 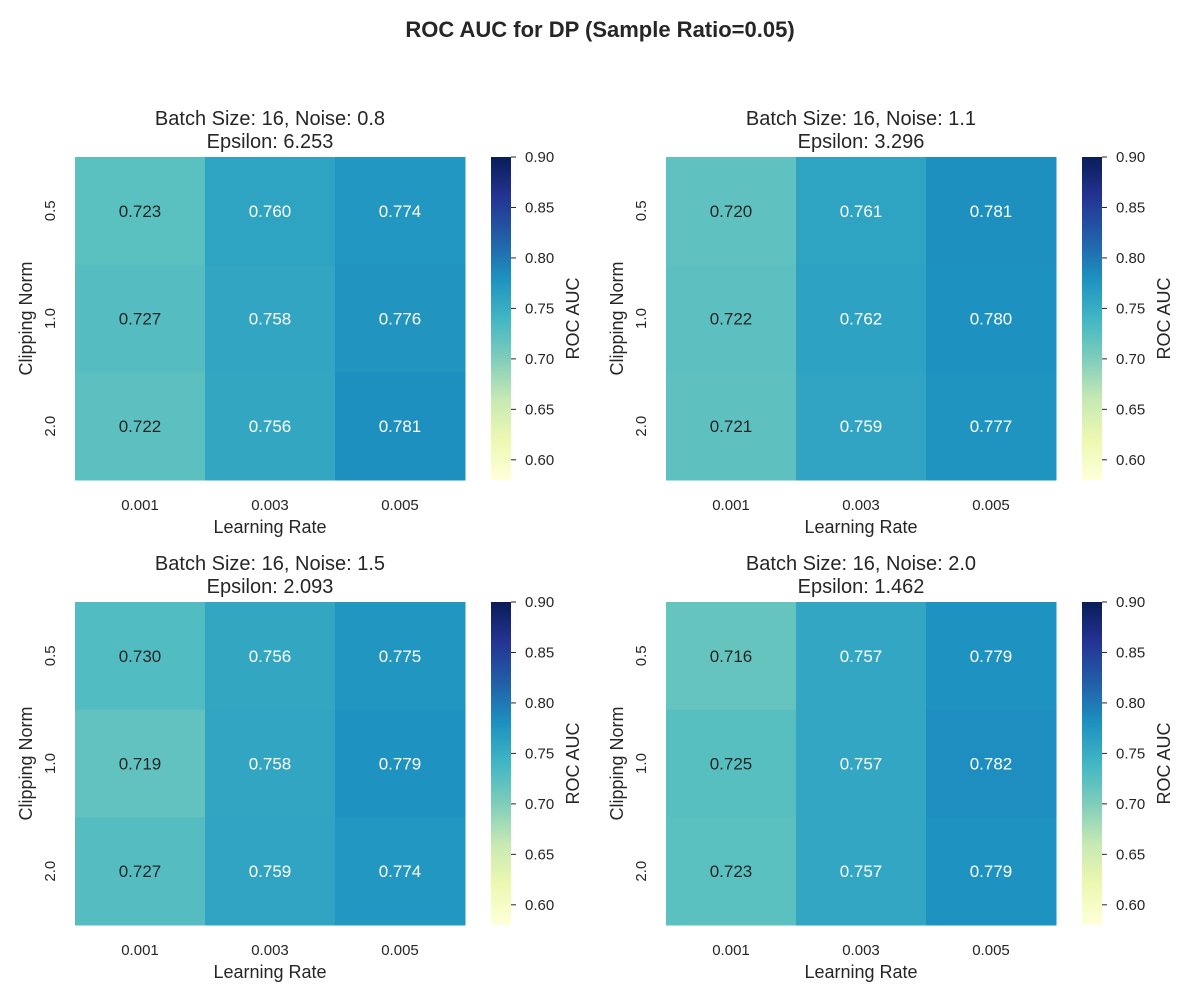 What do you see at coordinates (270, 142) in the screenshot?
I see `subplot-subtitle: Epsilon: 6.253` at bounding box center [270, 142].